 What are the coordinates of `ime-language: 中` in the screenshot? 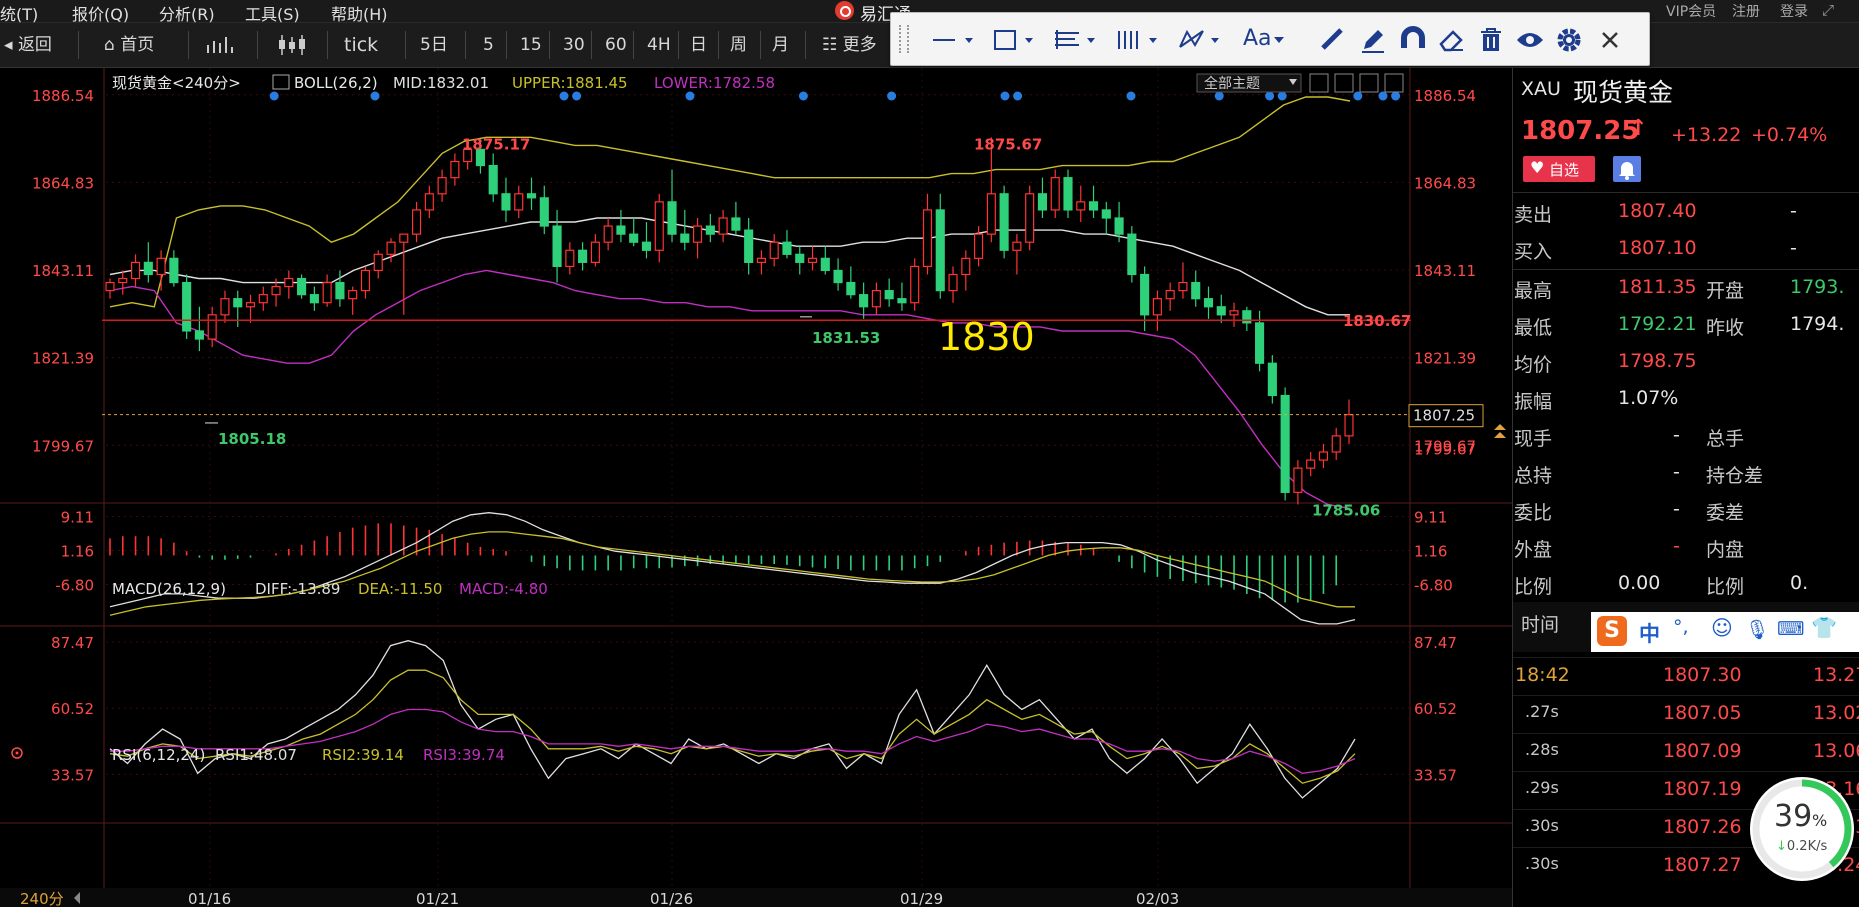 It's located at (1649, 634).